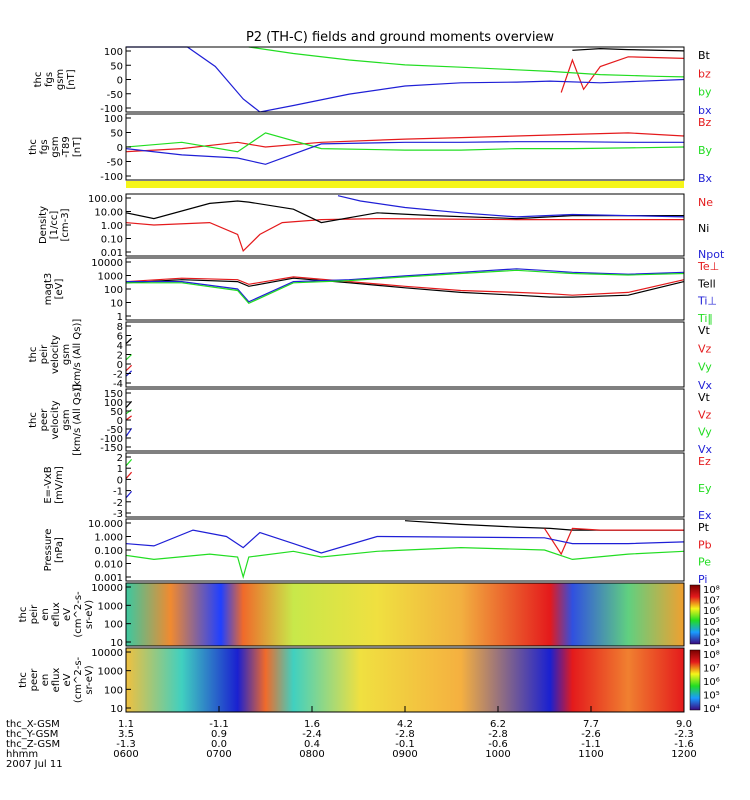 The width and height of the screenshot is (750, 800). What do you see at coordinates (118, 384) in the screenshot?
I see `y-tick-label: -4` at bounding box center [118, 384].